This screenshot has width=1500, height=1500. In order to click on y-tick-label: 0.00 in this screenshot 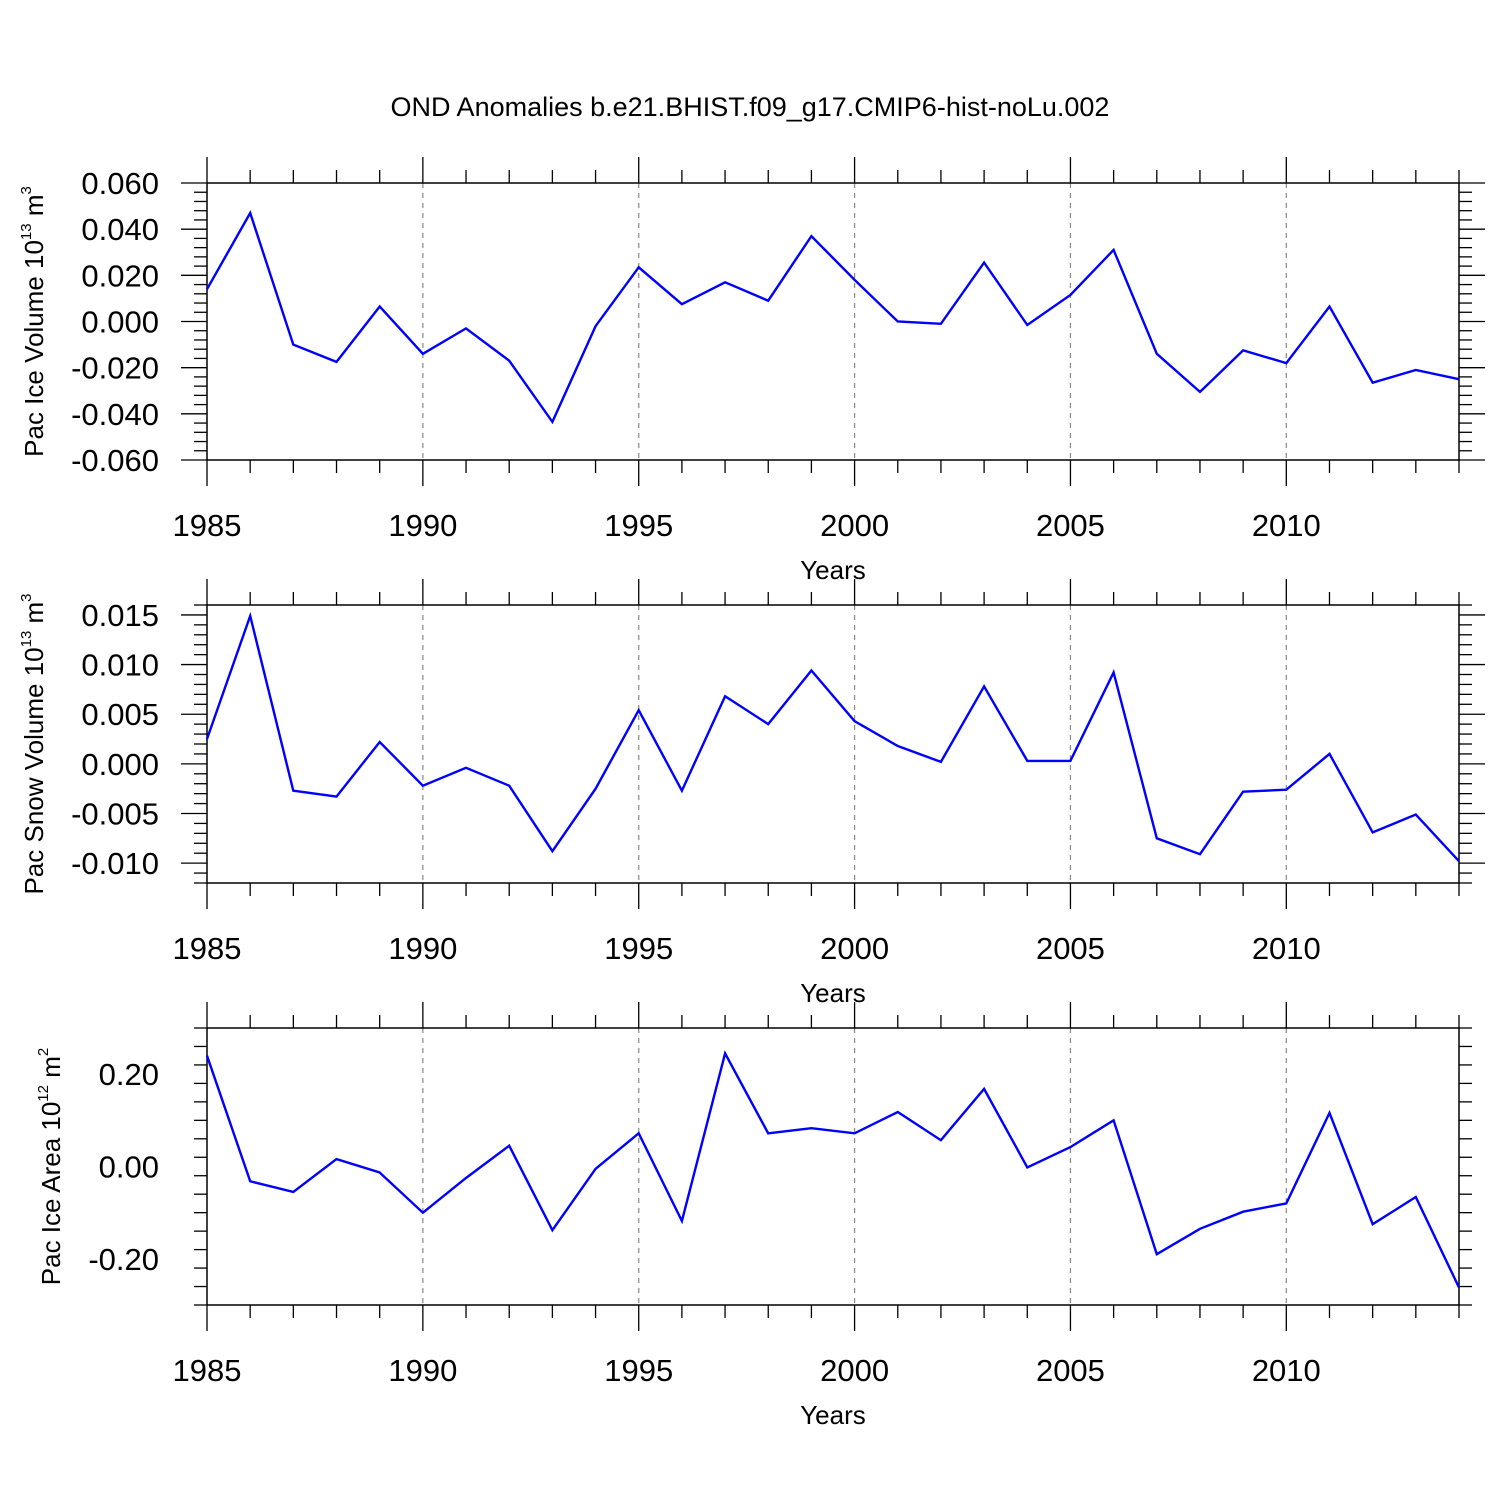, I will do `click(129, 1167)`.